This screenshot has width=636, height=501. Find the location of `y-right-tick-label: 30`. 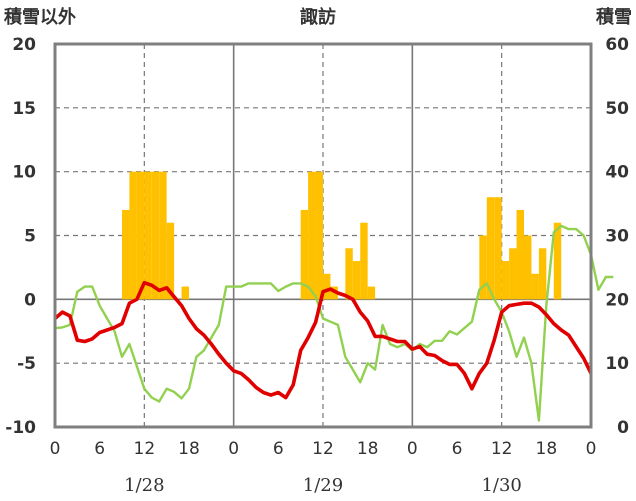

y-right-tick-label: 30 is located at coordinates (617, 237).